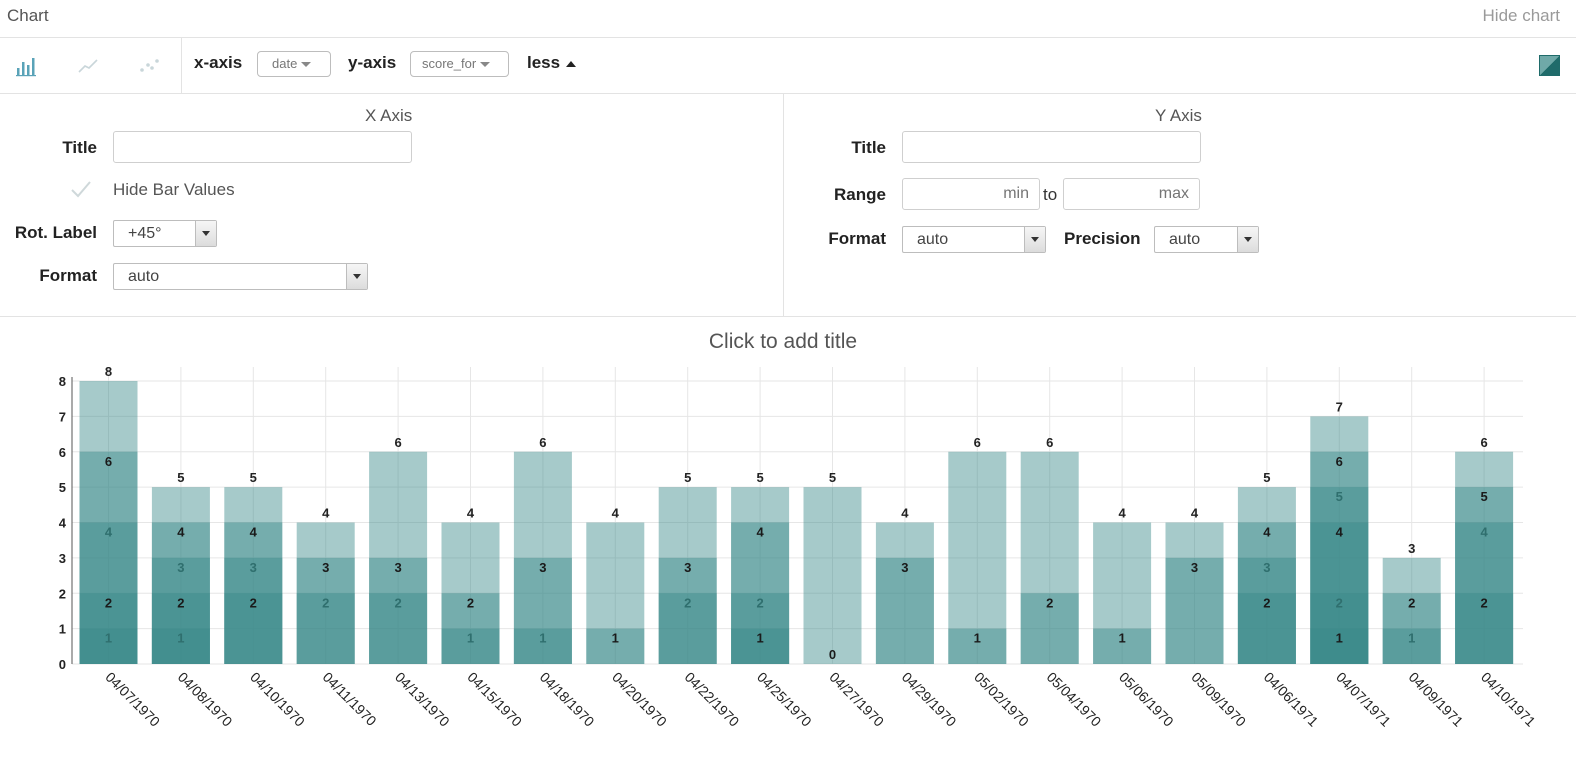 The image size is (1576, 780). What do you see at coordinates (788, 19) in the screenshot?
I see `chart-header: Chart Hide chart` at bounding box center [788, 19].